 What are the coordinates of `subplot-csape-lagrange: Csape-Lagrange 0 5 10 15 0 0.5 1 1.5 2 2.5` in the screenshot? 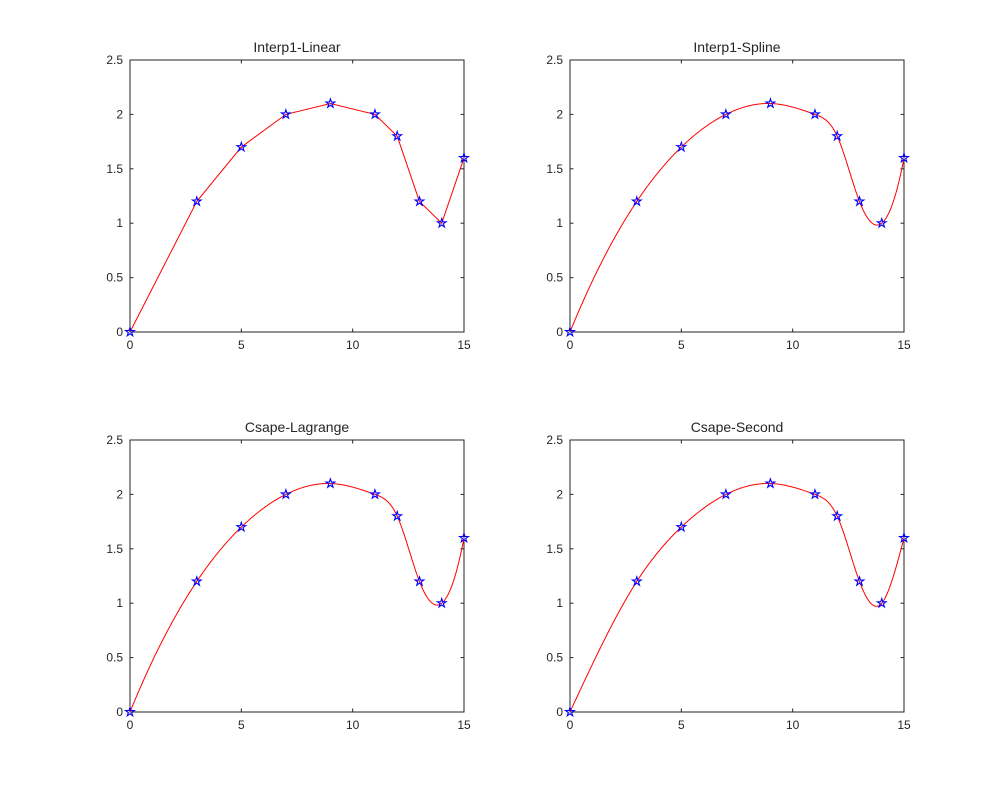 It's located at (288, 575).